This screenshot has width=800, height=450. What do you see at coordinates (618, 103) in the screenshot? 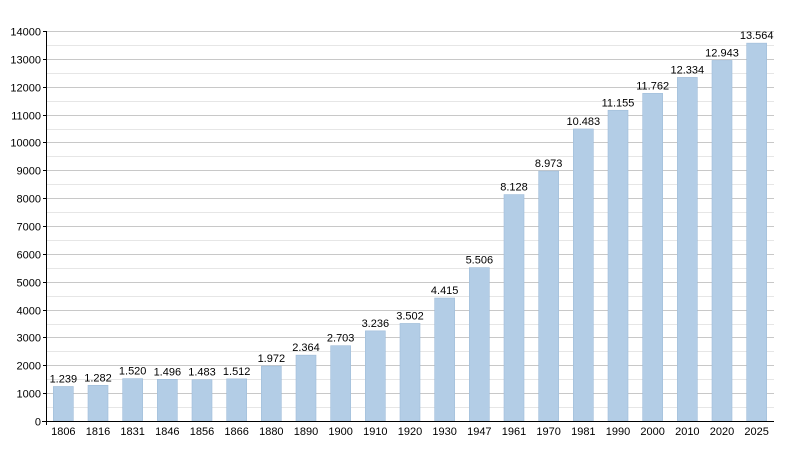
I see `bar-value-label: 11.155` at bounding box center [618, 103].